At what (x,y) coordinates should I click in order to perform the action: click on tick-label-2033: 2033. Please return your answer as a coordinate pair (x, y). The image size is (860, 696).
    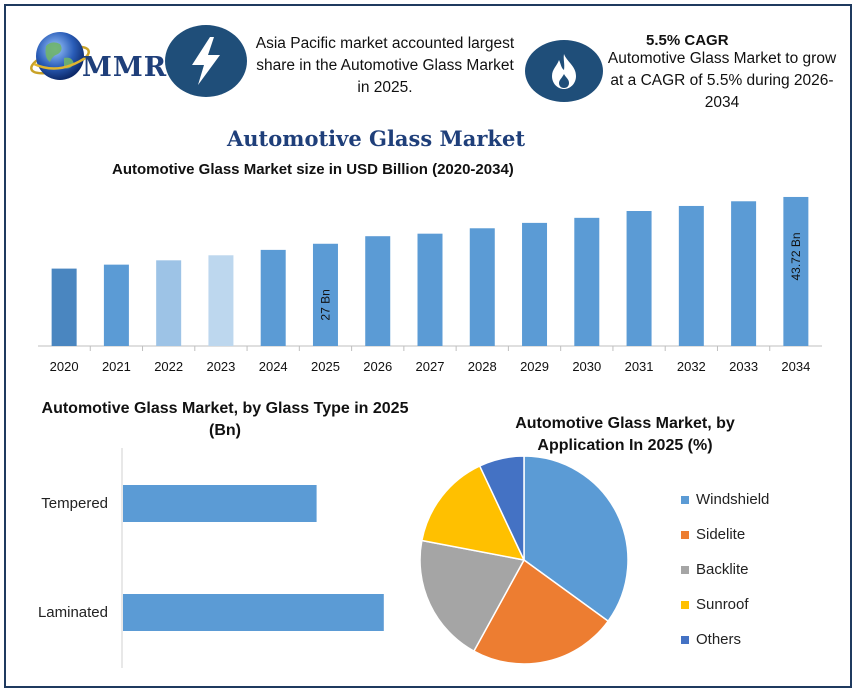
    Looking at the image, I should click on (743, 366).